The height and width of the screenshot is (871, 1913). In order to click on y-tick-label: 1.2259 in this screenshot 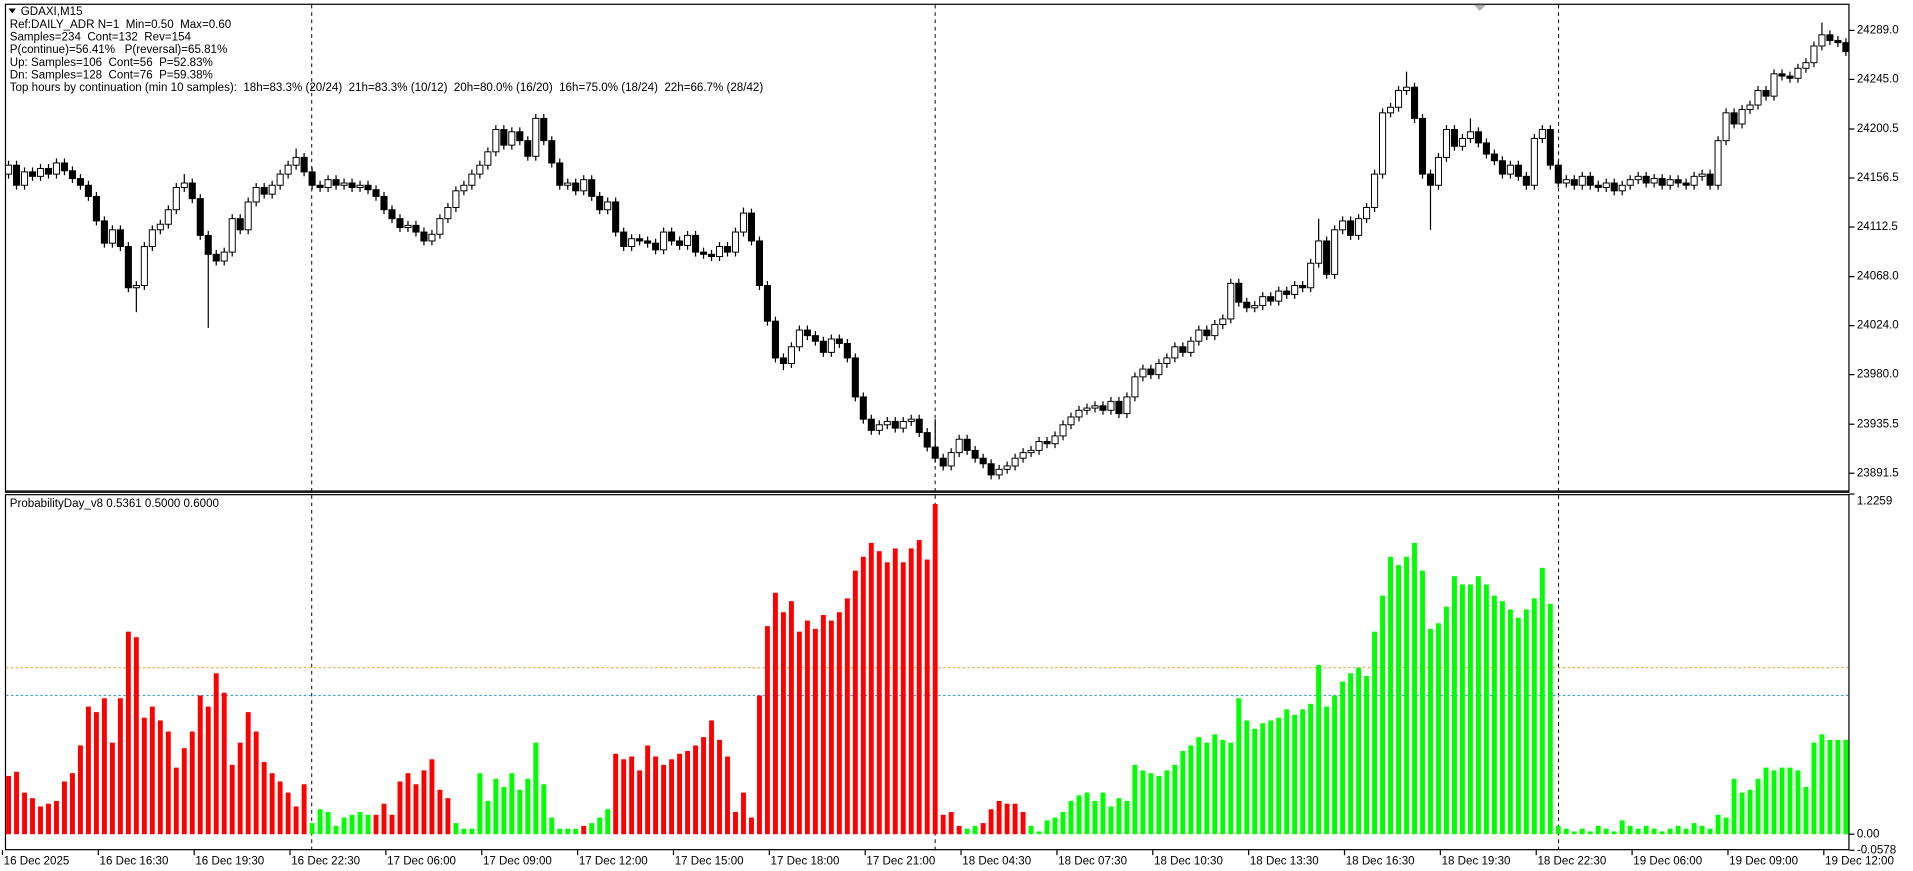, I will do `click(1874, 501)`.